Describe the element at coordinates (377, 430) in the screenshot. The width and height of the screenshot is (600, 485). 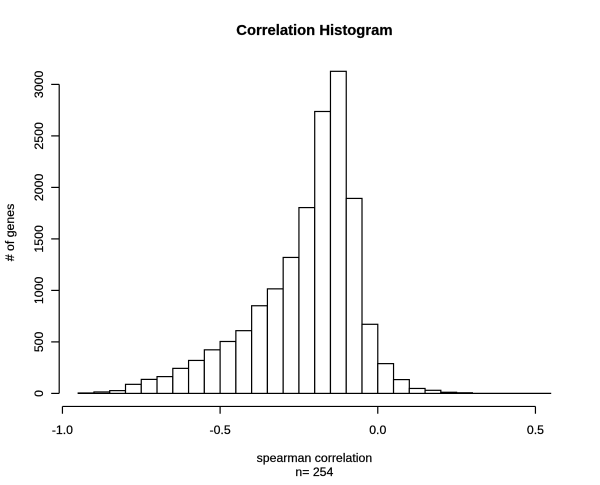
I see `svg-text: 0.0` at that location.